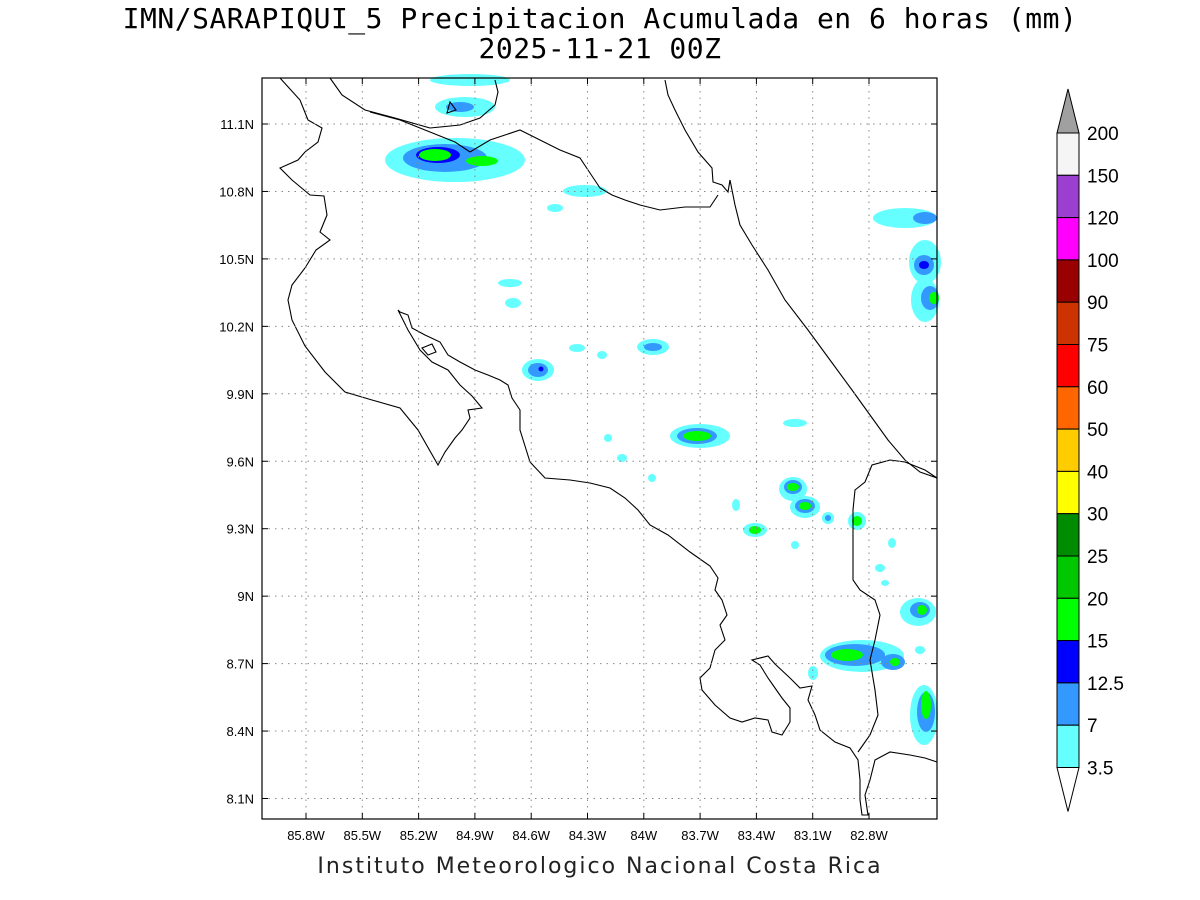 The height and width of the screenshot is (900, 1200). What do you see at coordinates (1103, 176) in the screenshot?
I see `colorbar-label: 150` at bounding box center [1103, 176].